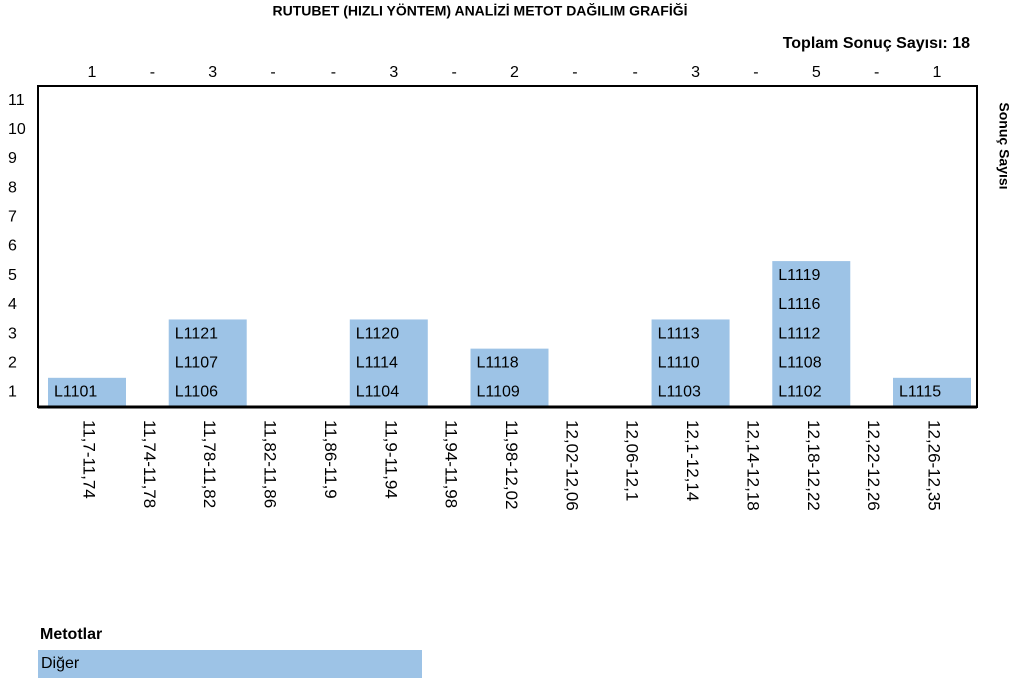  Describe the element at coordinates (196, 392) in the screenshot. I see `cell-label: L1106` at that location.